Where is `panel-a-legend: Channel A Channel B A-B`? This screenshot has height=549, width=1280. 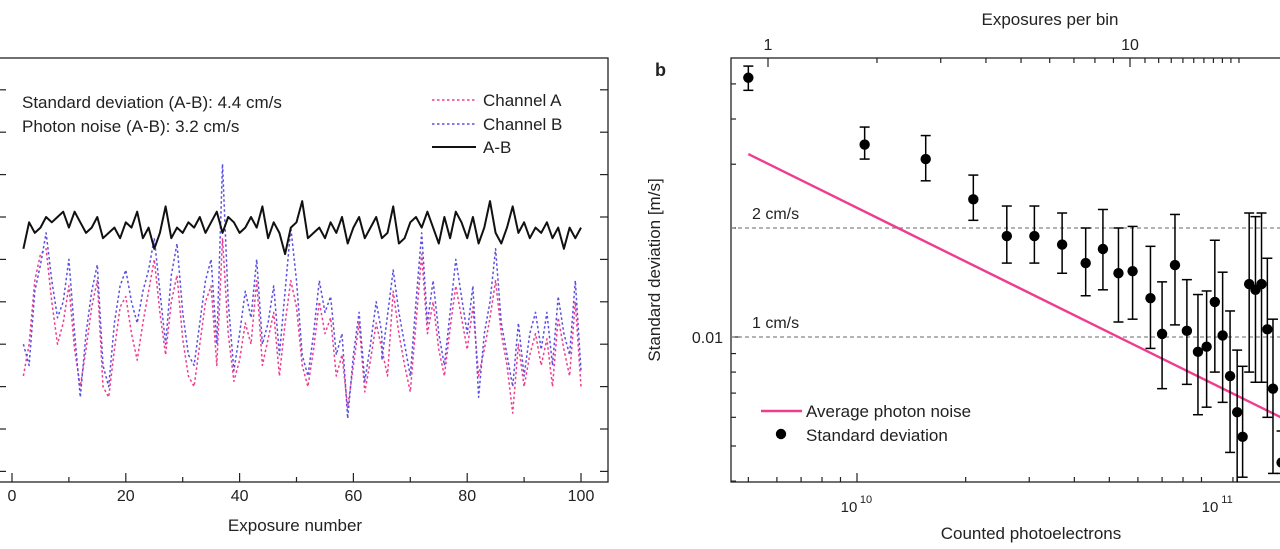
panel-a-legend: Channel A Channel B A-B is located at coordinates (497, 124).